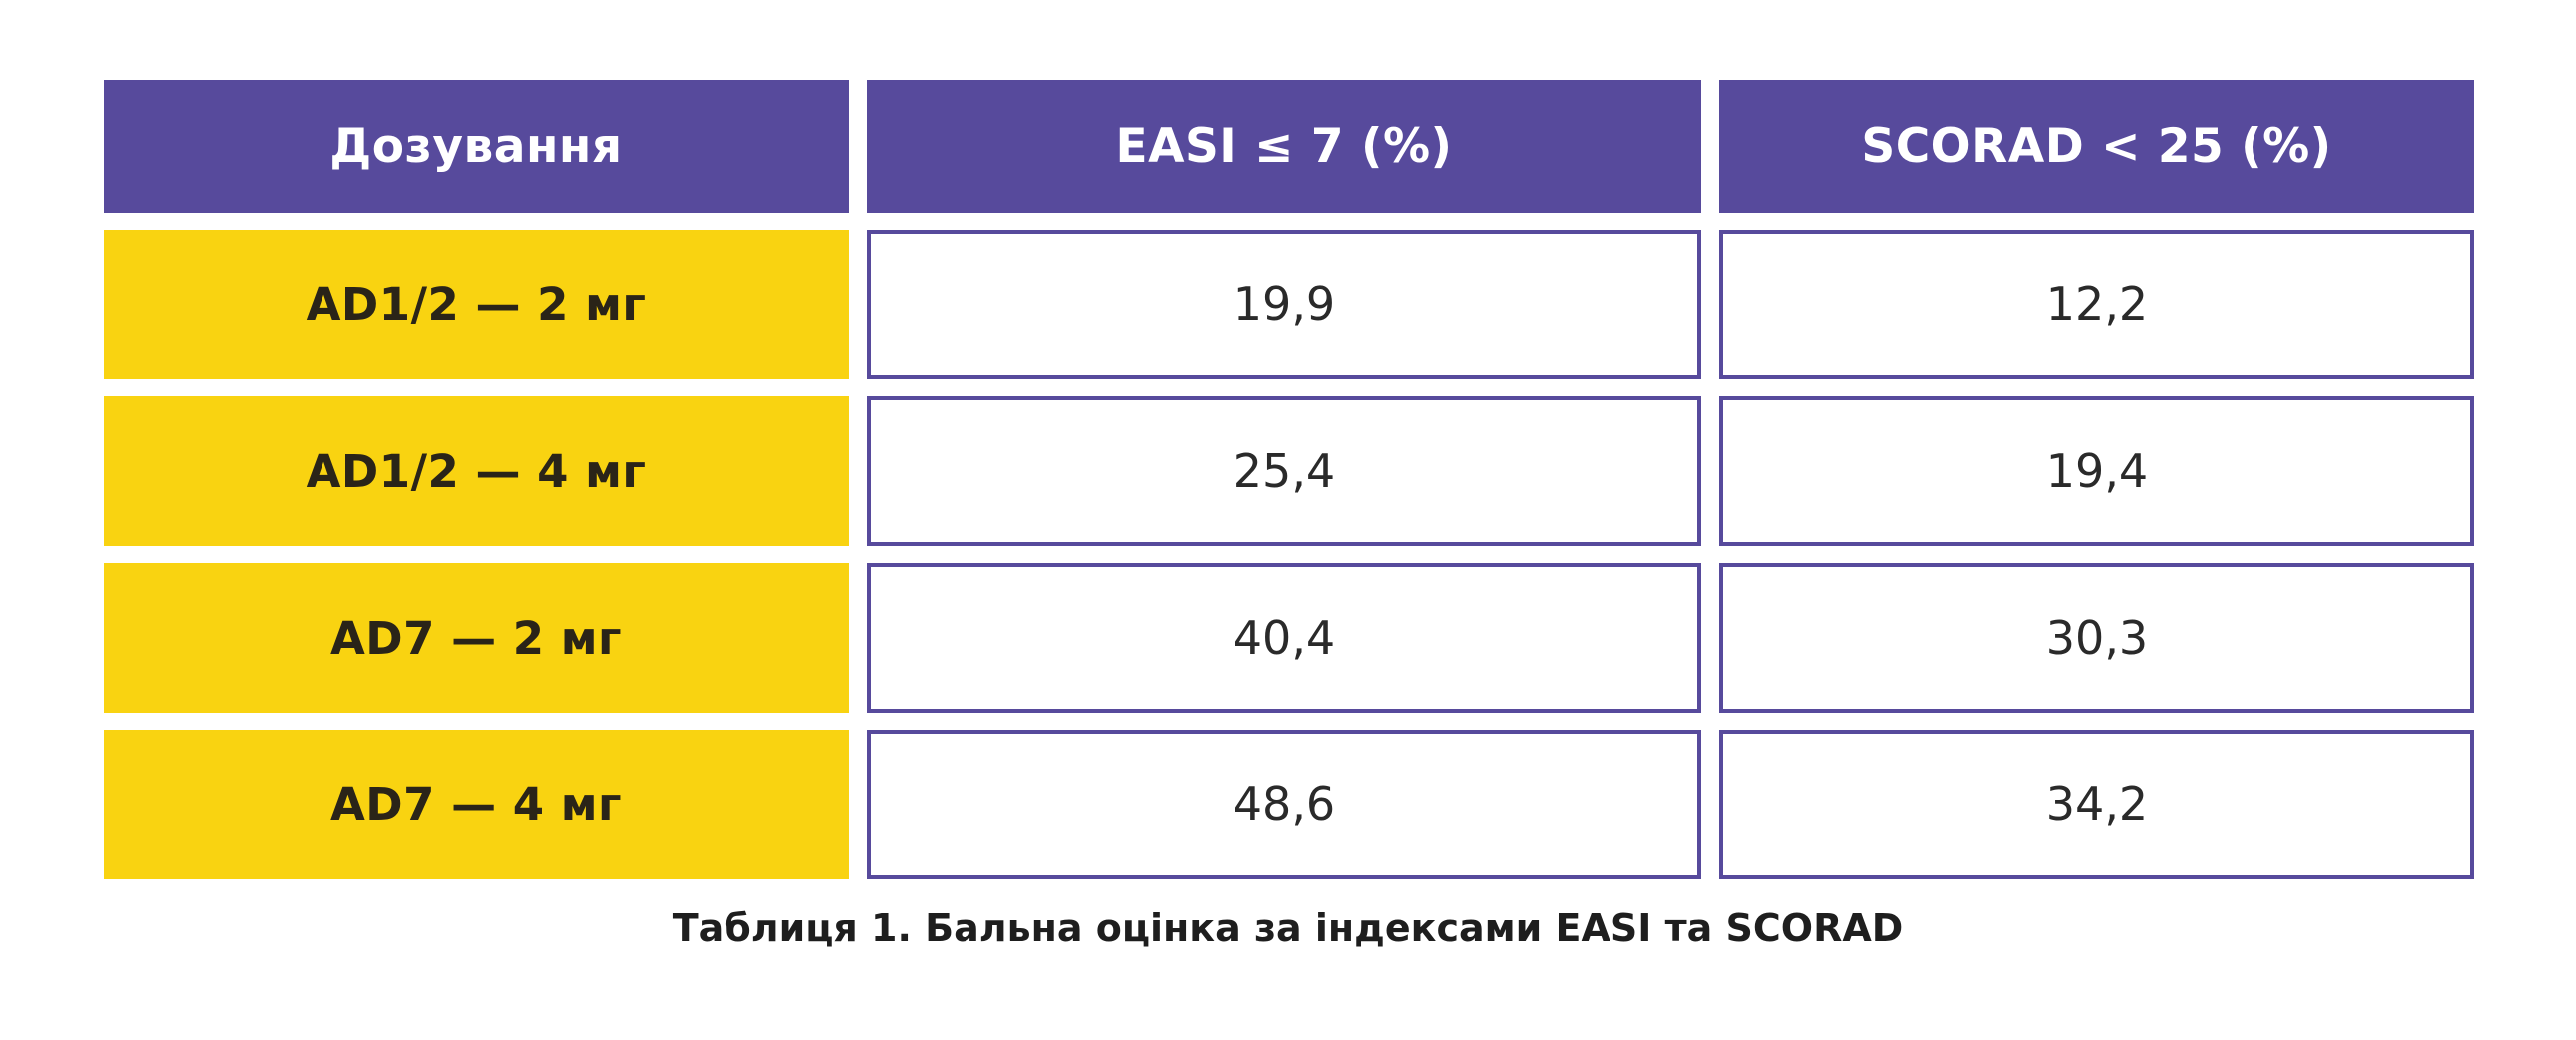  I want to click on row-3-scorad: 30,3, so click(2096, 638).